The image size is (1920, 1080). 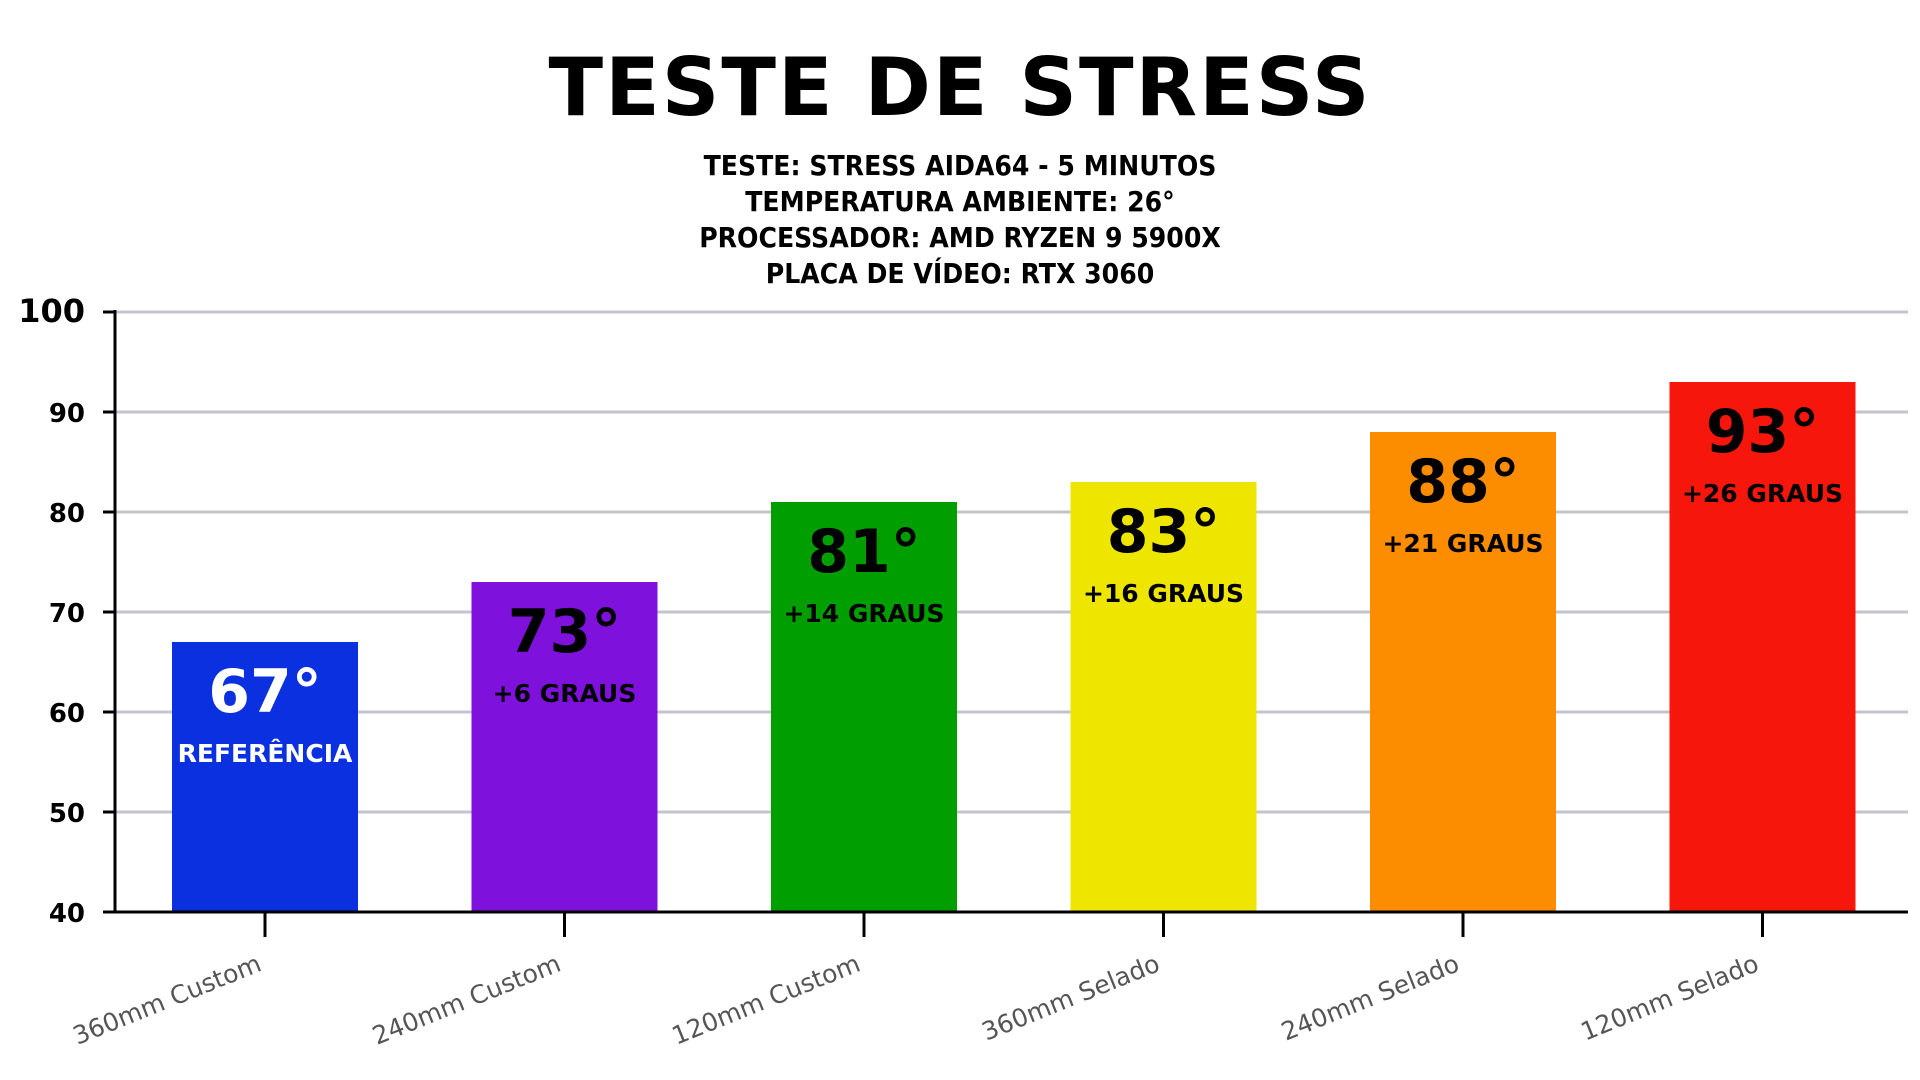 What do you see at coordinates (565, 693) in the screenshot?
I see `bar-note-label: +6 GRAUS` at bounding box center [565, 693].